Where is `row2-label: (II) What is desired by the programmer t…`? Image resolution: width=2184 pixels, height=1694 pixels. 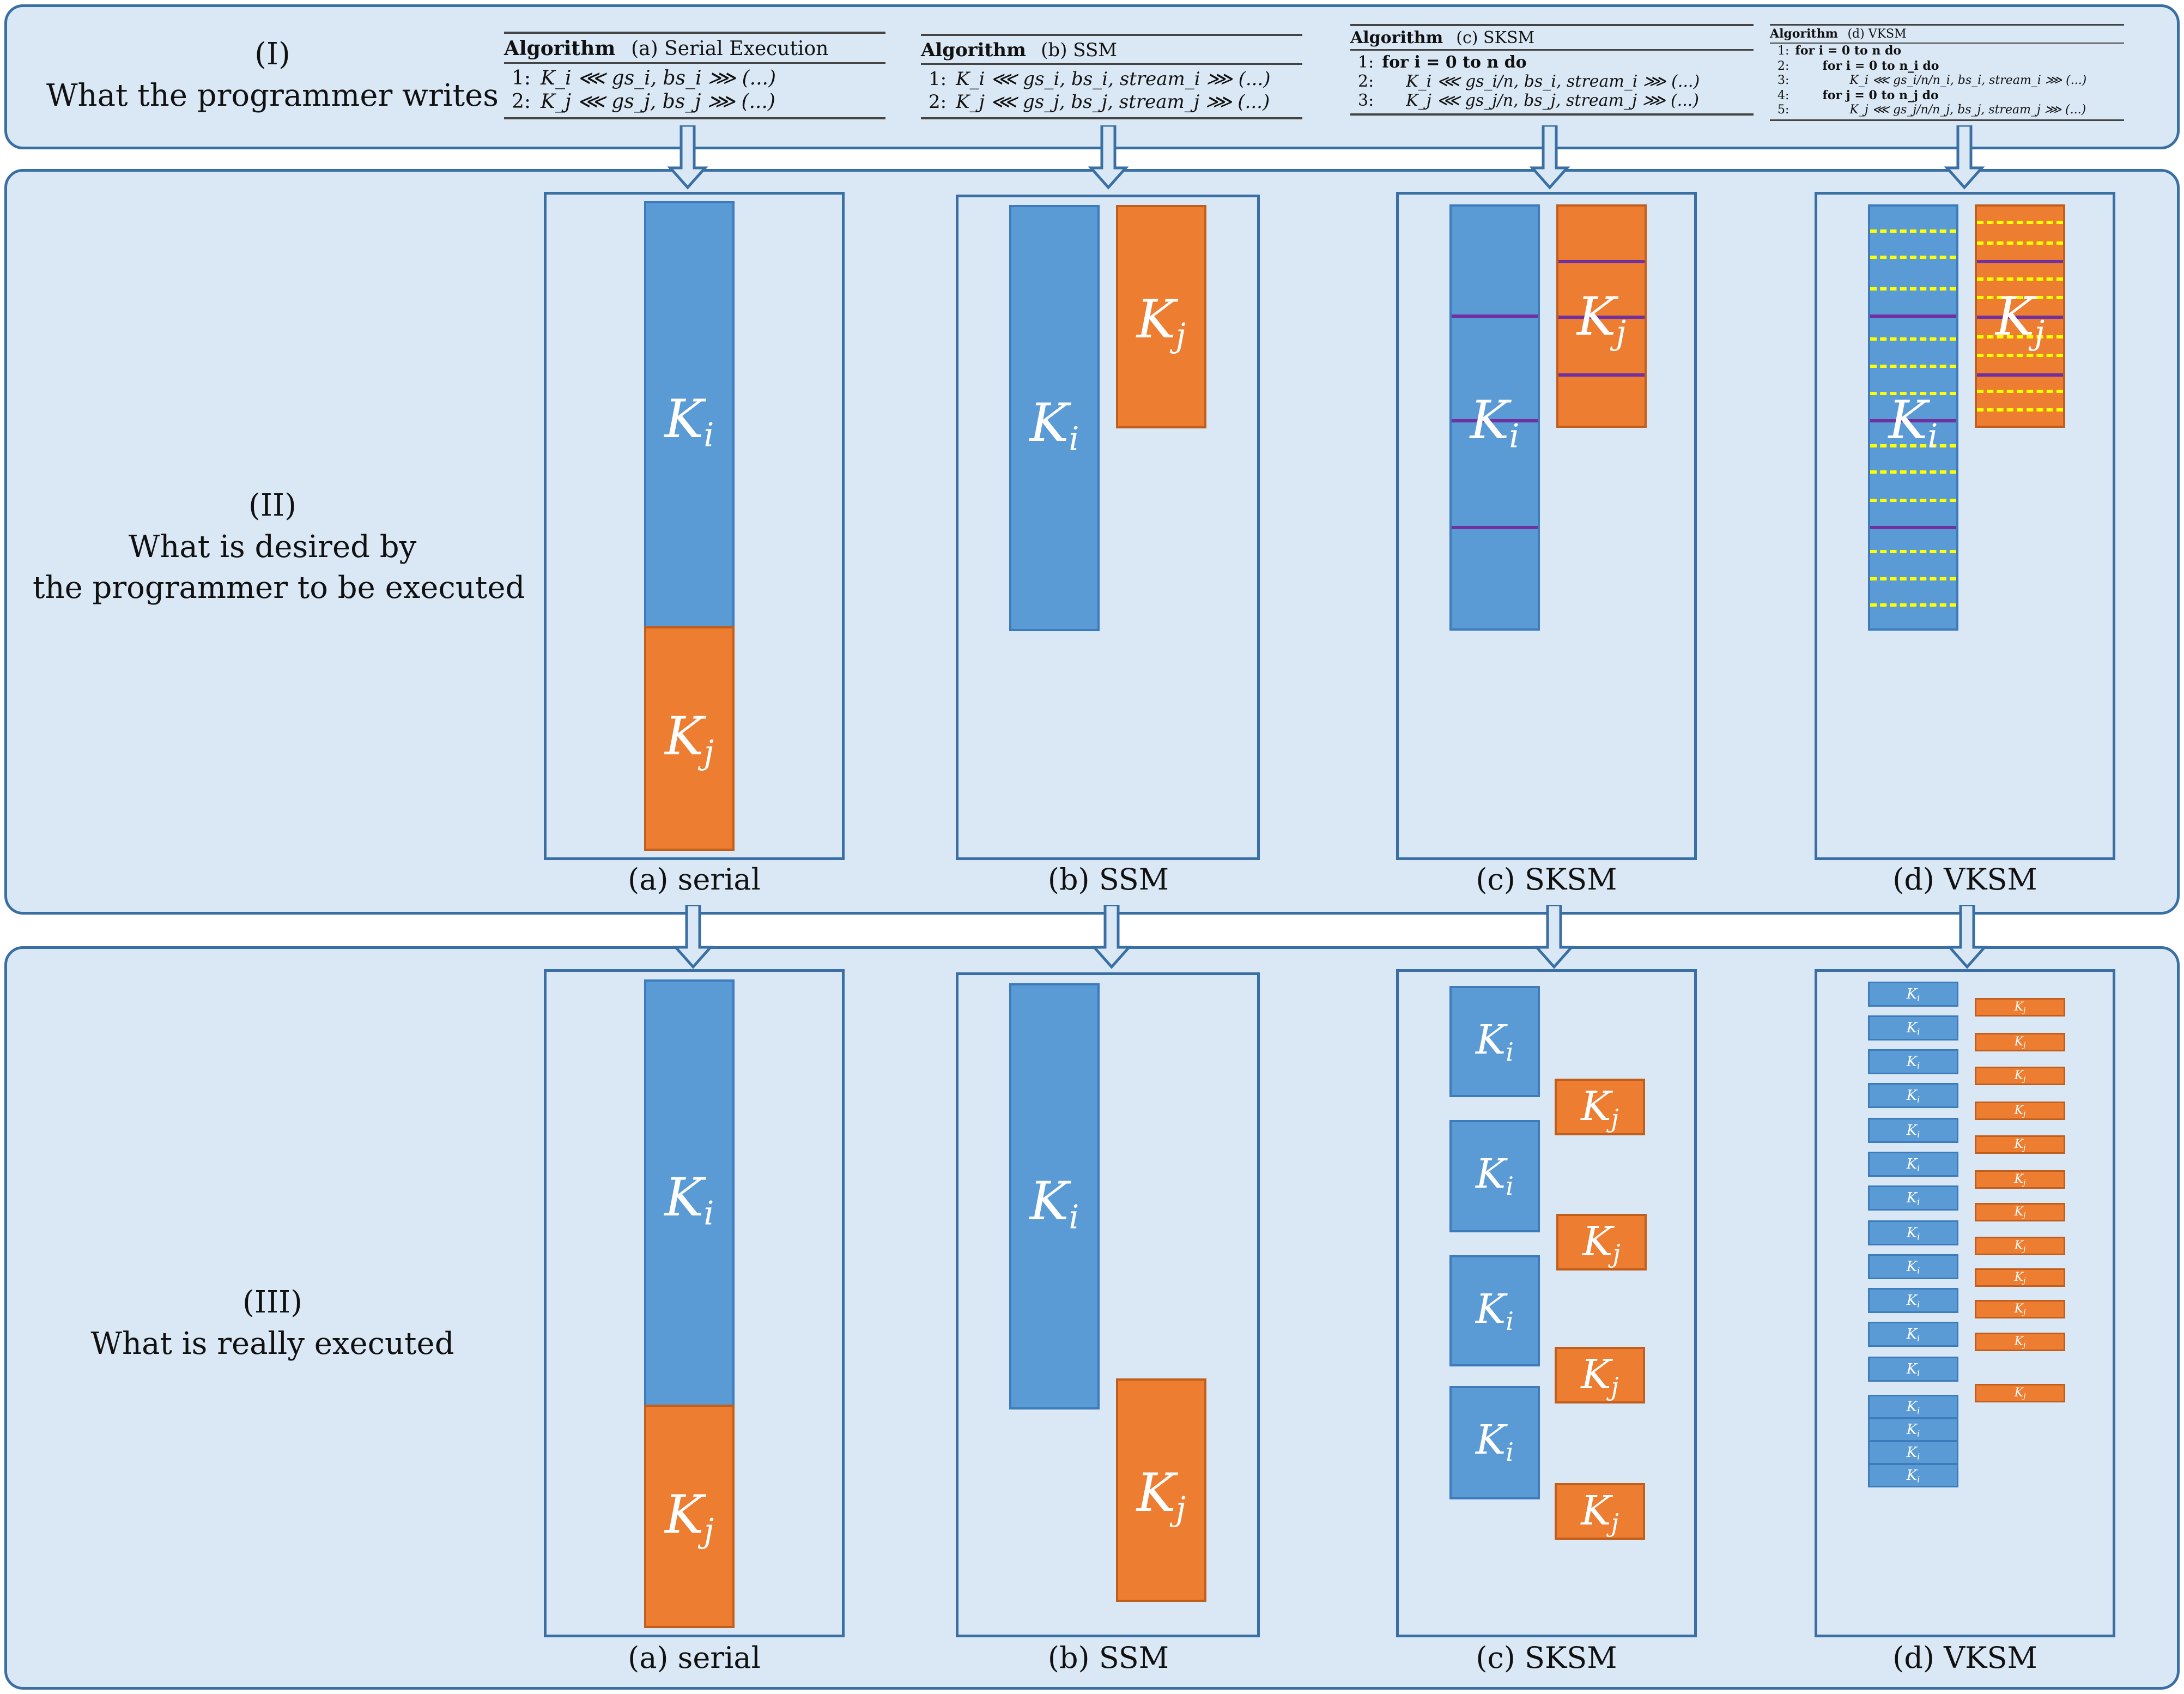 row2-label: (II) What is desired by the programmer t… is located at coordinates (279, 547).